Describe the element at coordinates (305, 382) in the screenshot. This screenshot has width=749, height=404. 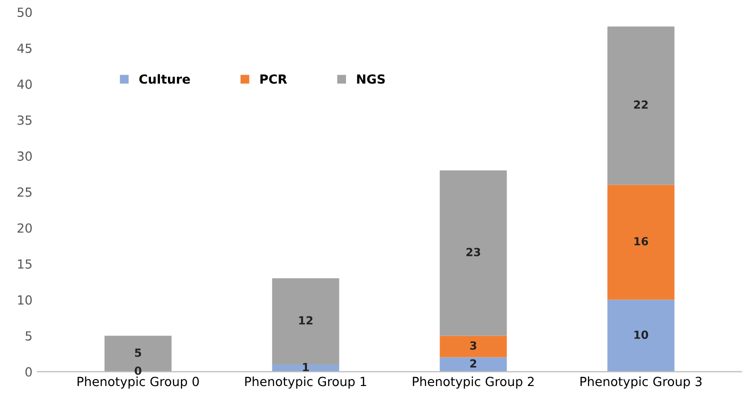
I see `x-tick-label: Phenotypic Group 1` at that location.